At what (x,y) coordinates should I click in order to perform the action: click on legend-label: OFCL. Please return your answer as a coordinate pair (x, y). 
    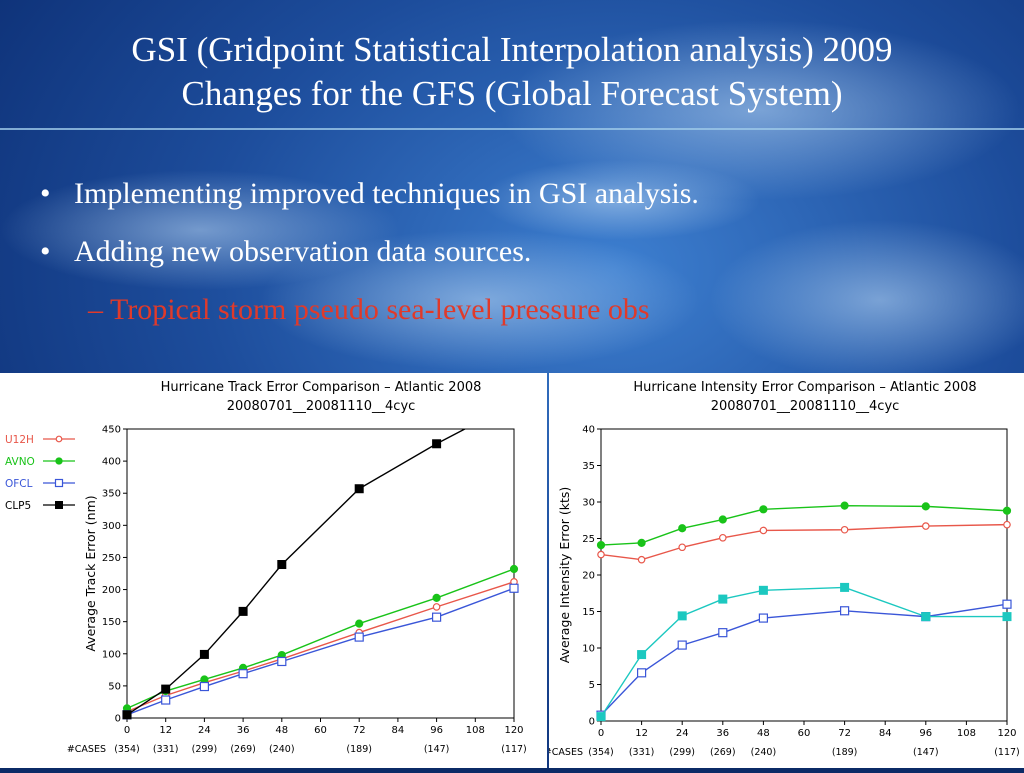
    Looking at the image, I should click on (19, 484).